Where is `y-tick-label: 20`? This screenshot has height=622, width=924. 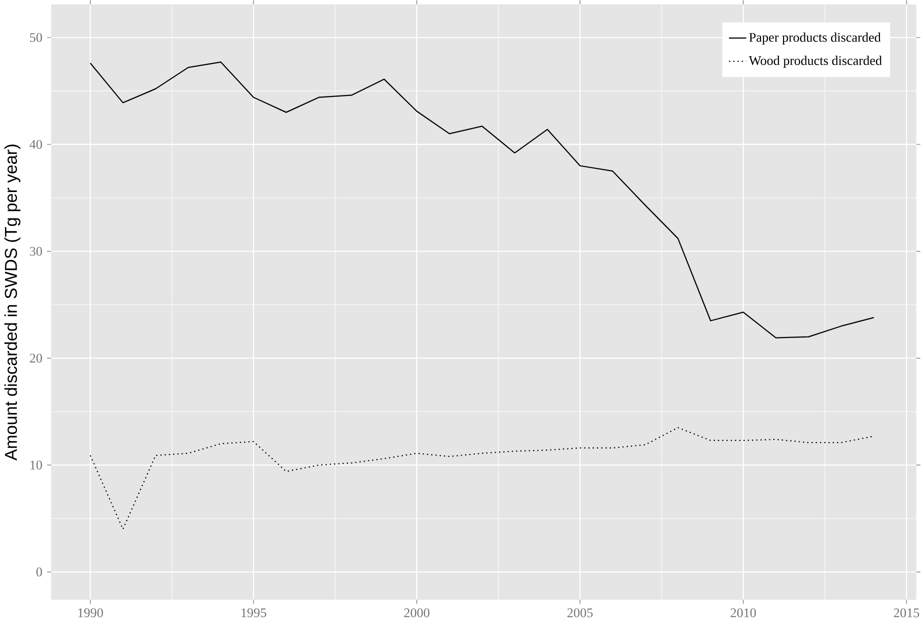
y-tick-label: 20 is located at coordinates (36, 358).